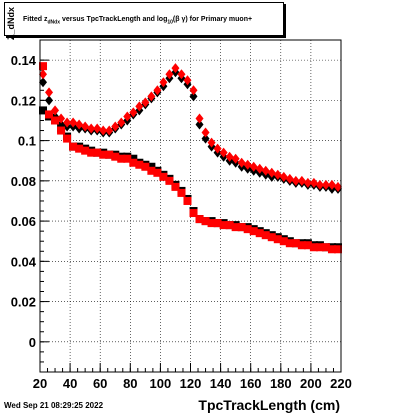  I want to click on x-tick-label: 120, so click(191, 383).